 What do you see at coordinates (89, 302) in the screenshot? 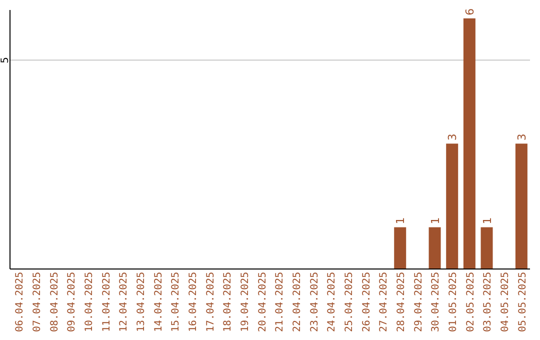
I see `x-tick-label: 10.04.2025` at bounding box center [89, 302].